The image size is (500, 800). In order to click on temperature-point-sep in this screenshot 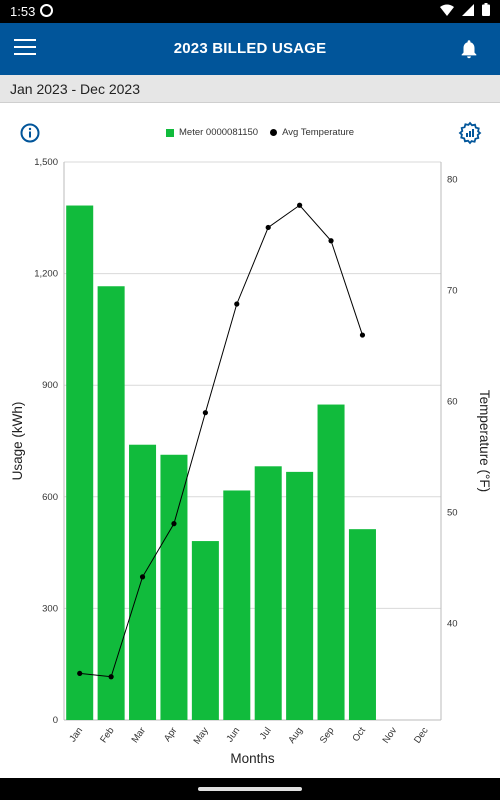, I will do `click(331, 241)`.